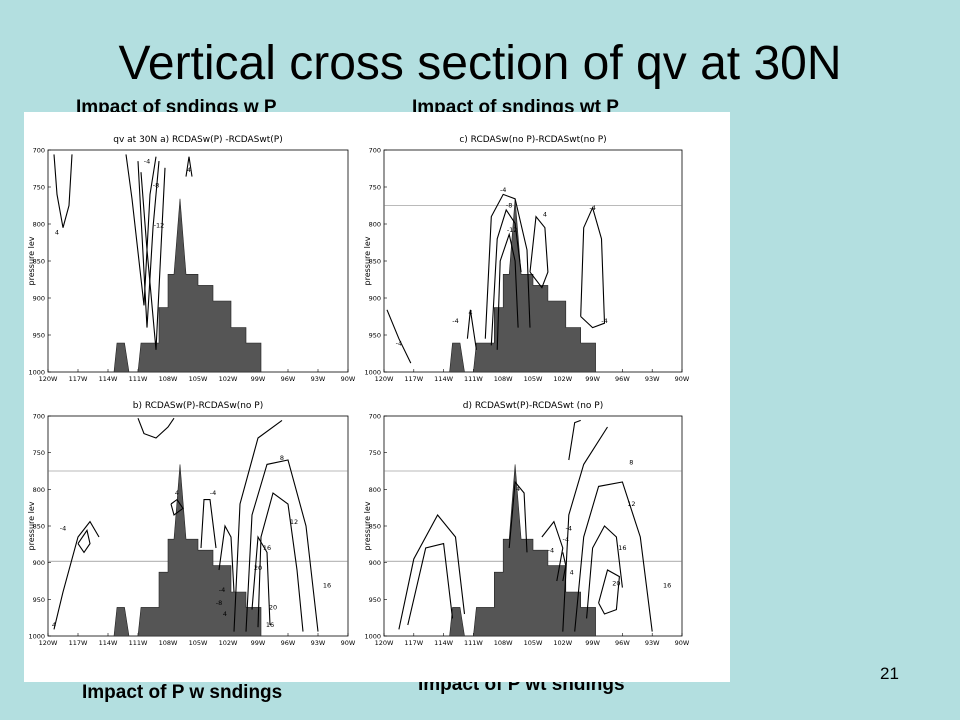 This screenshot has width=960, height=720. What do you see at coordinates (168, 379) in the screenshot?
I see `x-tick-label: 108W` at bounding box center [168, 379].